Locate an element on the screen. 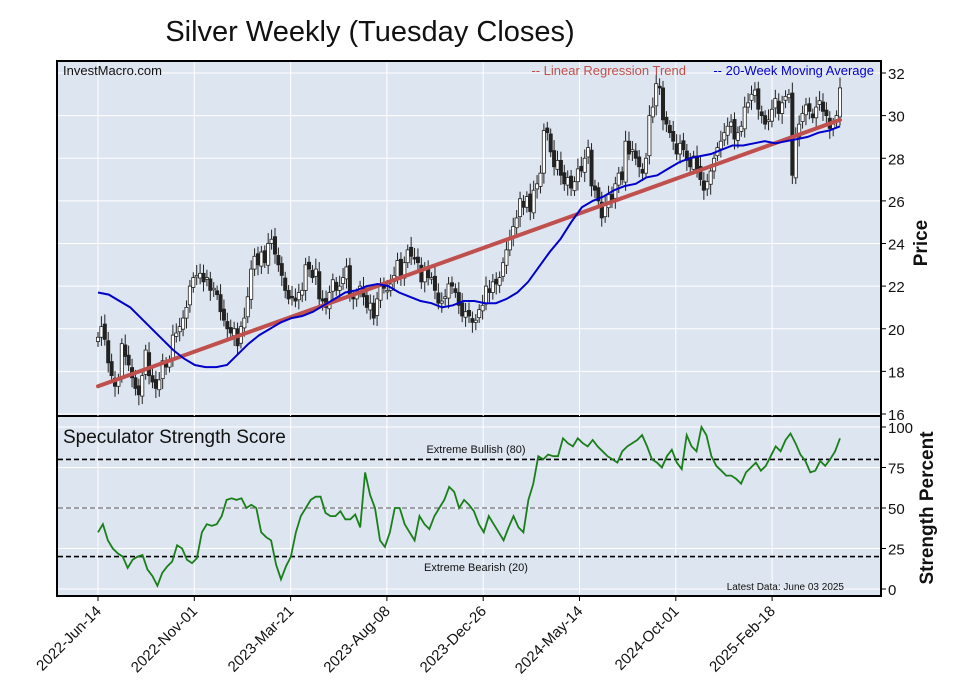 Image resolution: width=957 pixels, height=694 pixels. price-tick-label: 18 is located at coordinates (896, 372).